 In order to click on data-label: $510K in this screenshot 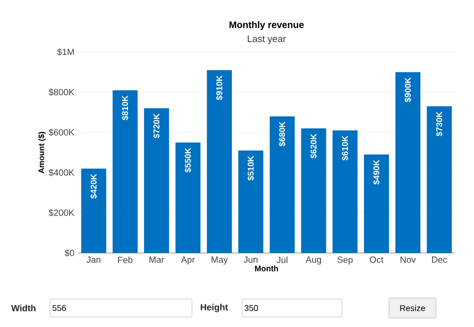, I will do `click(250, 168)`.